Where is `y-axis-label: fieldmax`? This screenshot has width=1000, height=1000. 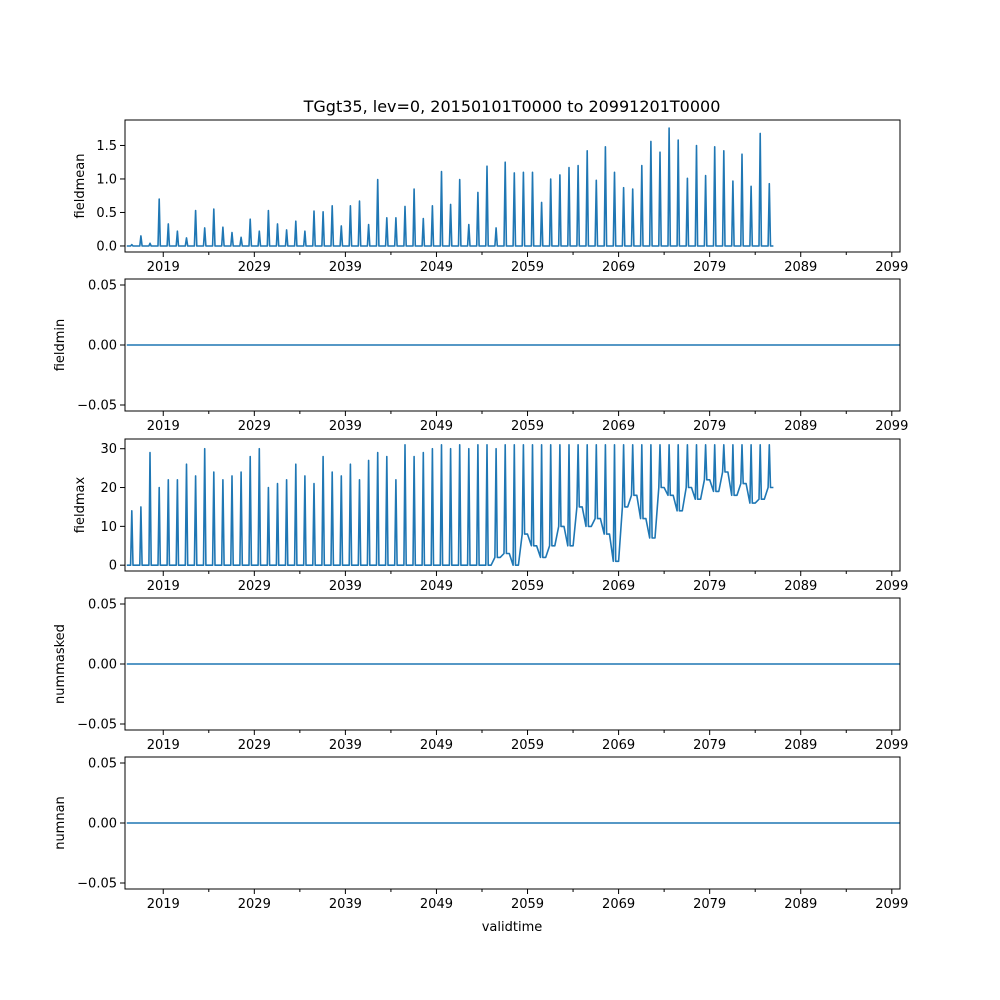
y-axis-label: fieldmax is located at coordinates (80, 505).